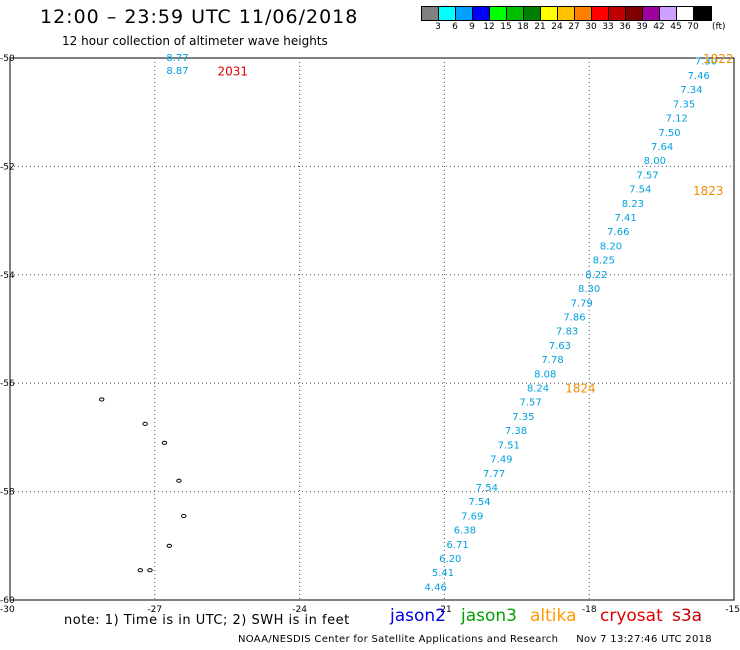 Image resolution: width=740 pixels, height=650 pixels. What do you see at coordinates (501, 460) in the screenshot?
I see `wave-height-value: 7.49` at bounding box center [501, 460].